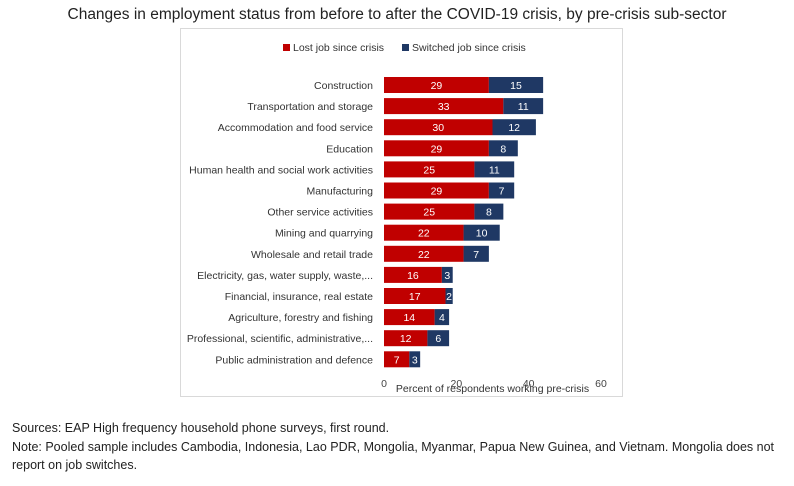 This screenshot has width=794, height=486. What do you see at coordinates (529, 384) in the screenshot?
I see `x-tick-label: 40` at bounding box center [529, 384].